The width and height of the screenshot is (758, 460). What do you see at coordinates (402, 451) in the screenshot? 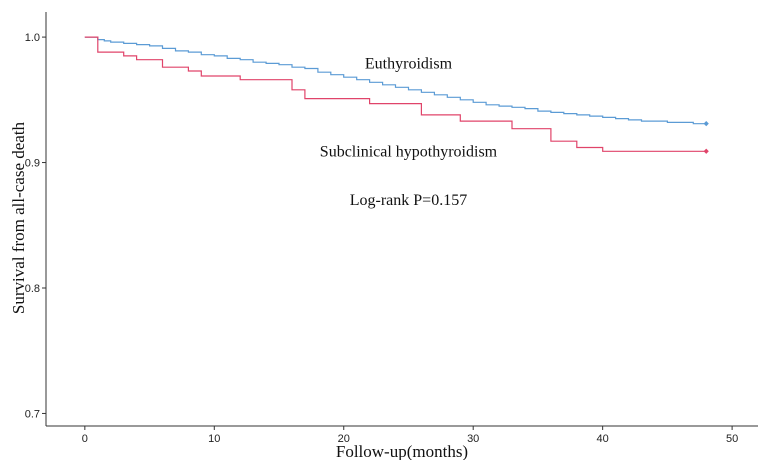
I see `x-axis-title: Follow-up(months)` at bounding box center [402, 451].